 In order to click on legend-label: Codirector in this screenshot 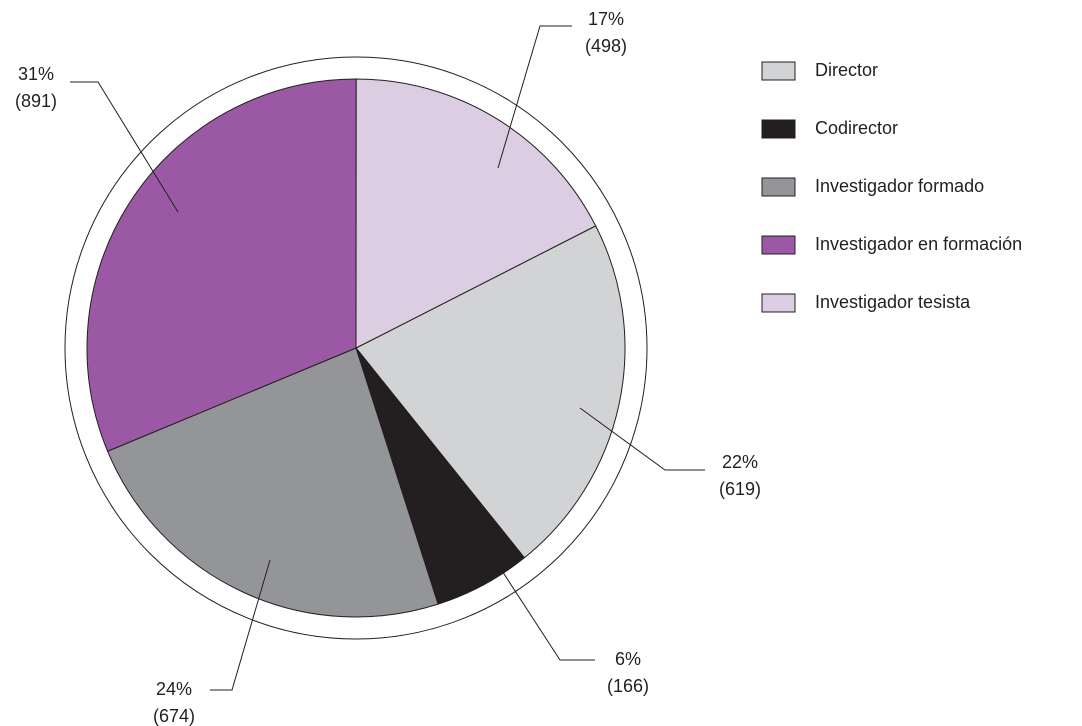, I will do `click(856, 128)`.